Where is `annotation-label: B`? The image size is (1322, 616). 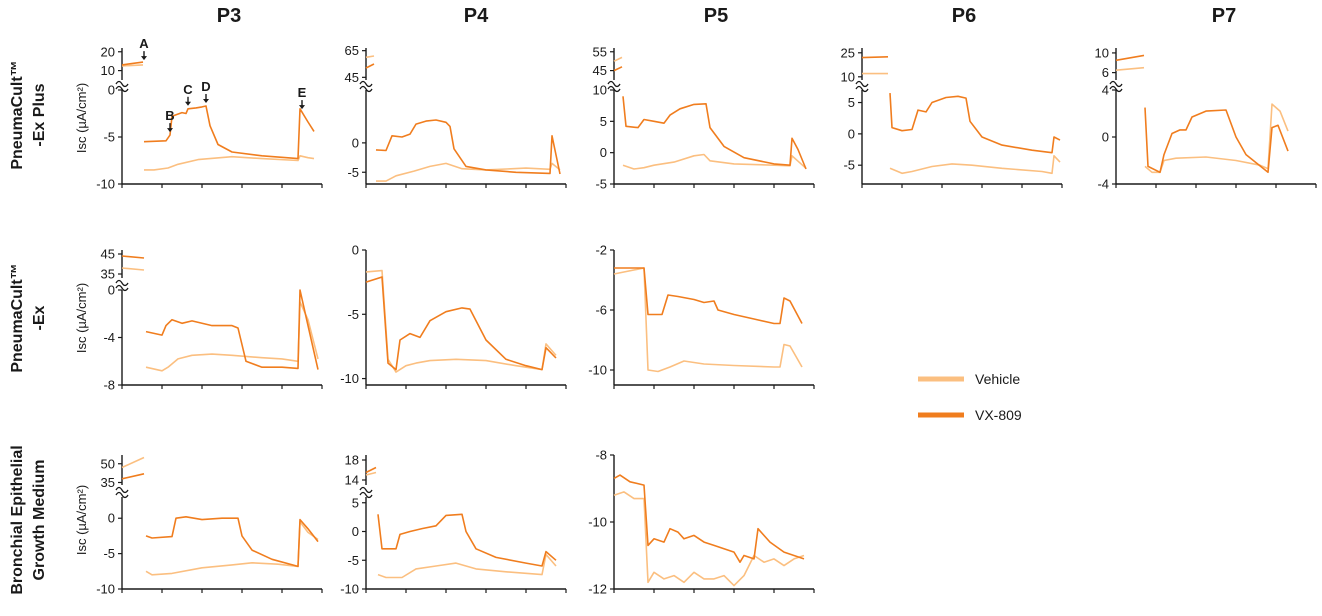
annotation-label: B is located at coordinates (169, 115).